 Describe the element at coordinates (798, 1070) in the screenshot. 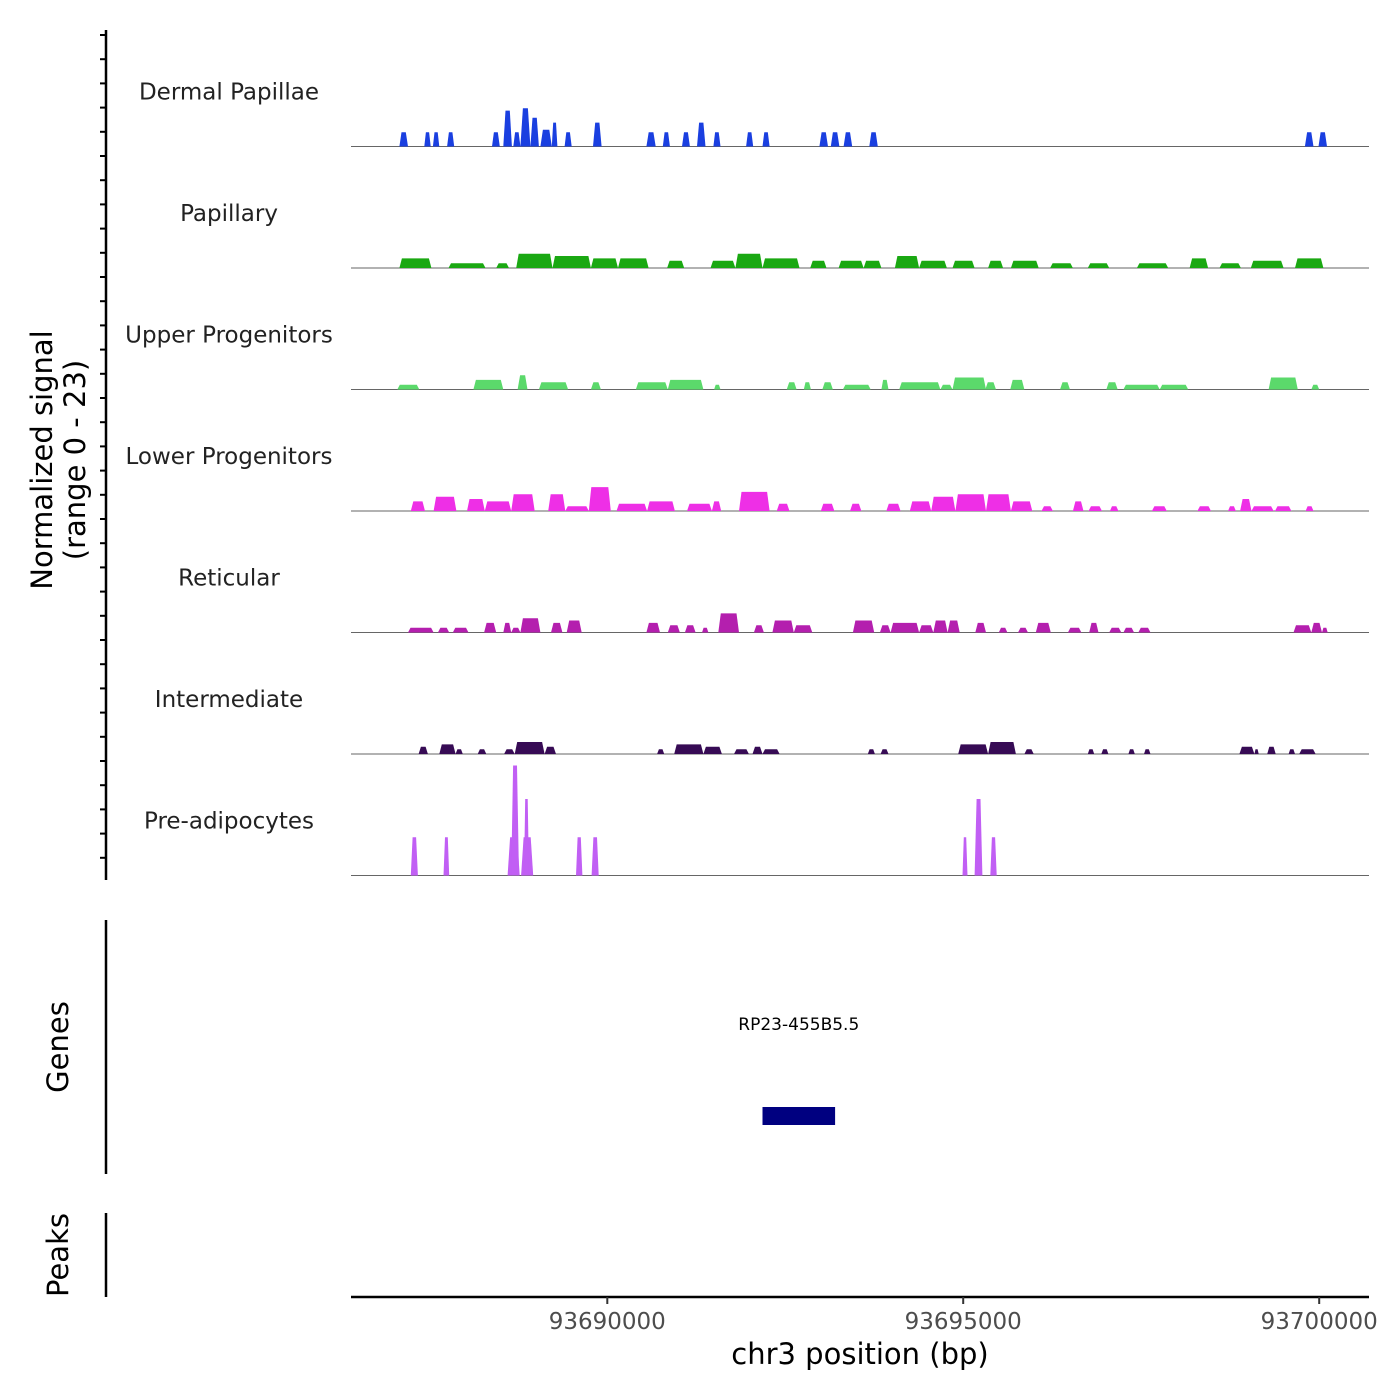

I see `gene-annotation-track: RP23-455B5.5` at that location.